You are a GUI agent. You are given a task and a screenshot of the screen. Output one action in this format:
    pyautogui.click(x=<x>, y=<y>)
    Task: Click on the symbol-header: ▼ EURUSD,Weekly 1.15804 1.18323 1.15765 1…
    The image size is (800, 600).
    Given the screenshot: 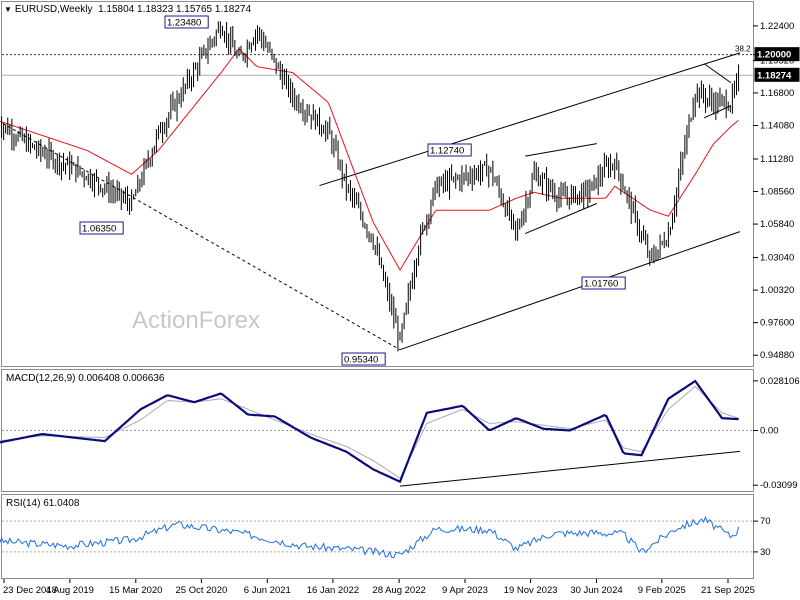 What is the action you would take?
    pyautogui.click(x=127, y=9)
    